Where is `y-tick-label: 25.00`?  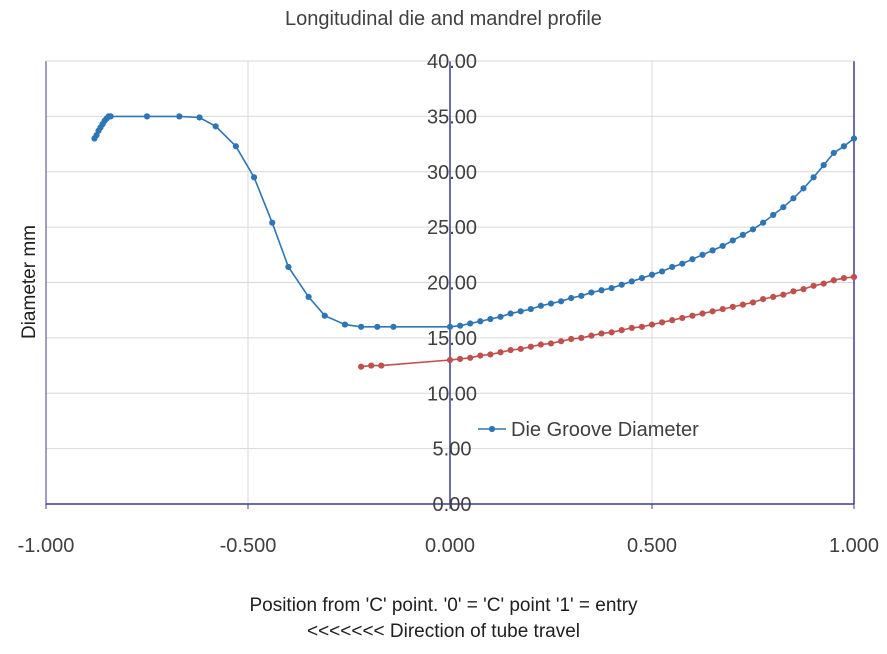
y-tick-label: 25.00 is located at coordinates (452, 228).